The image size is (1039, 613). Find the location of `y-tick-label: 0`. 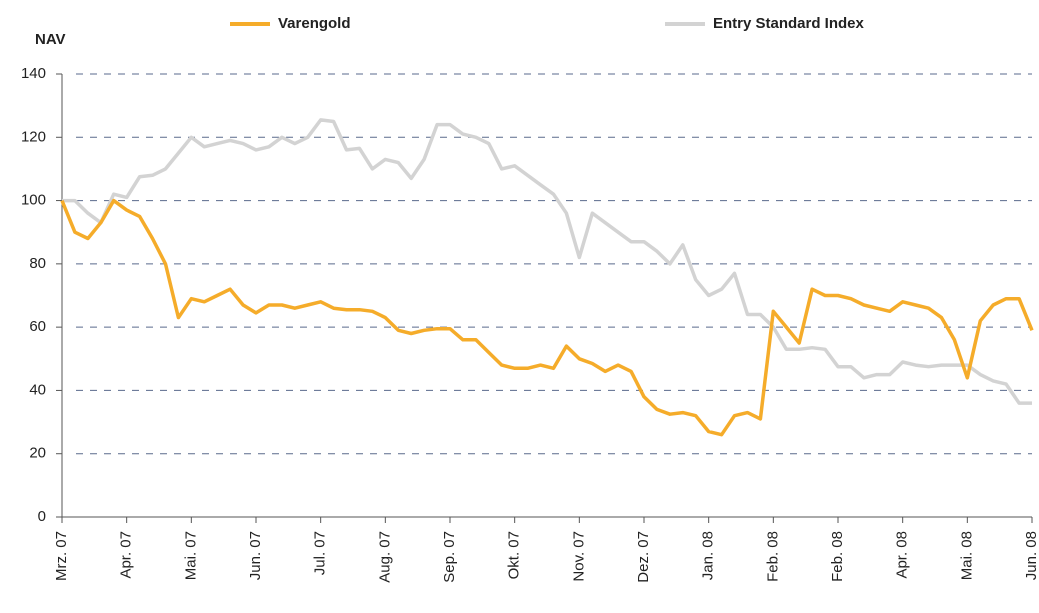

y-tick-label: 0 is located at coordinates (42, 516).